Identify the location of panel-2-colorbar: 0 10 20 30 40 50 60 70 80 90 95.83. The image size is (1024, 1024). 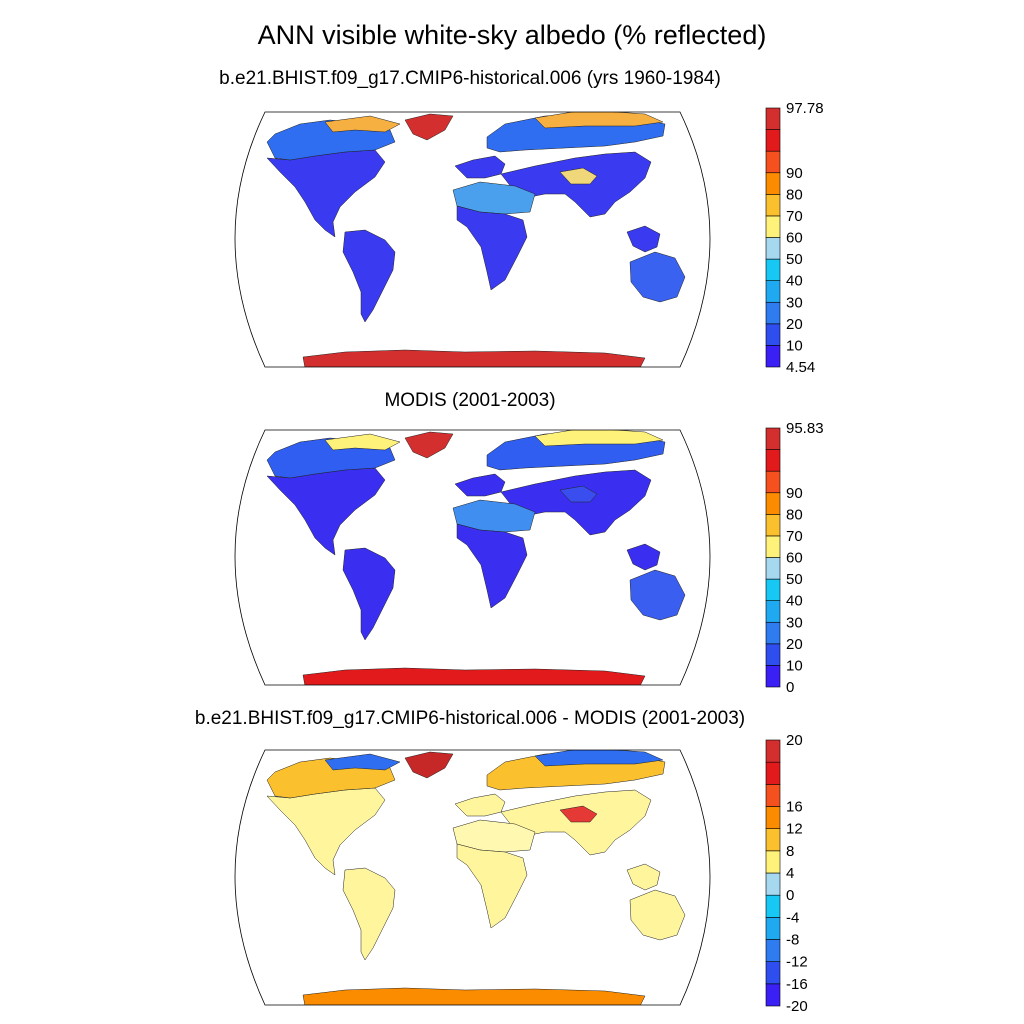
(794, 557).